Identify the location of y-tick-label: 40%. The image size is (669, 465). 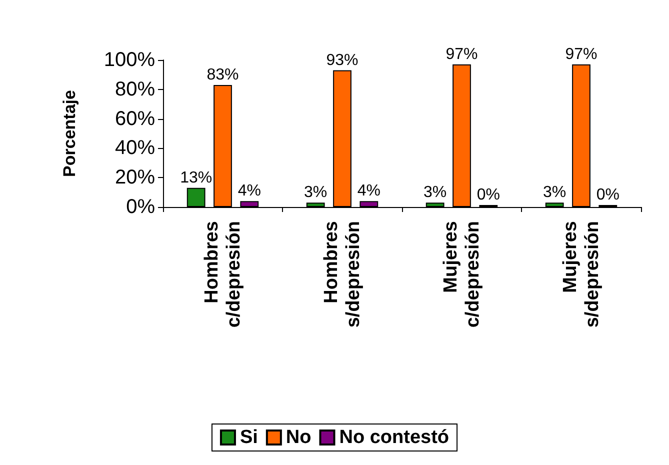
(135, 148).